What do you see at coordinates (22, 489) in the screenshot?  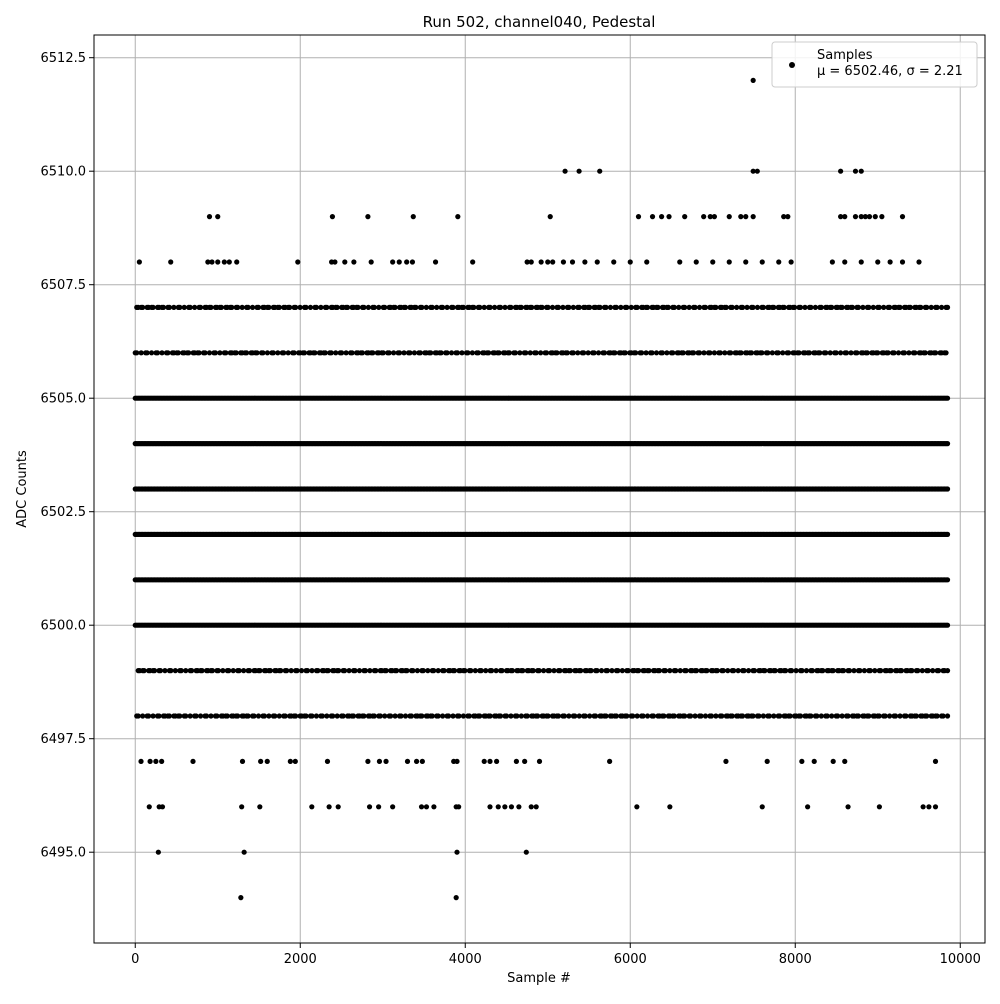 I see `y-axis-label: ADC Counts` at bounding box center [22, 489].